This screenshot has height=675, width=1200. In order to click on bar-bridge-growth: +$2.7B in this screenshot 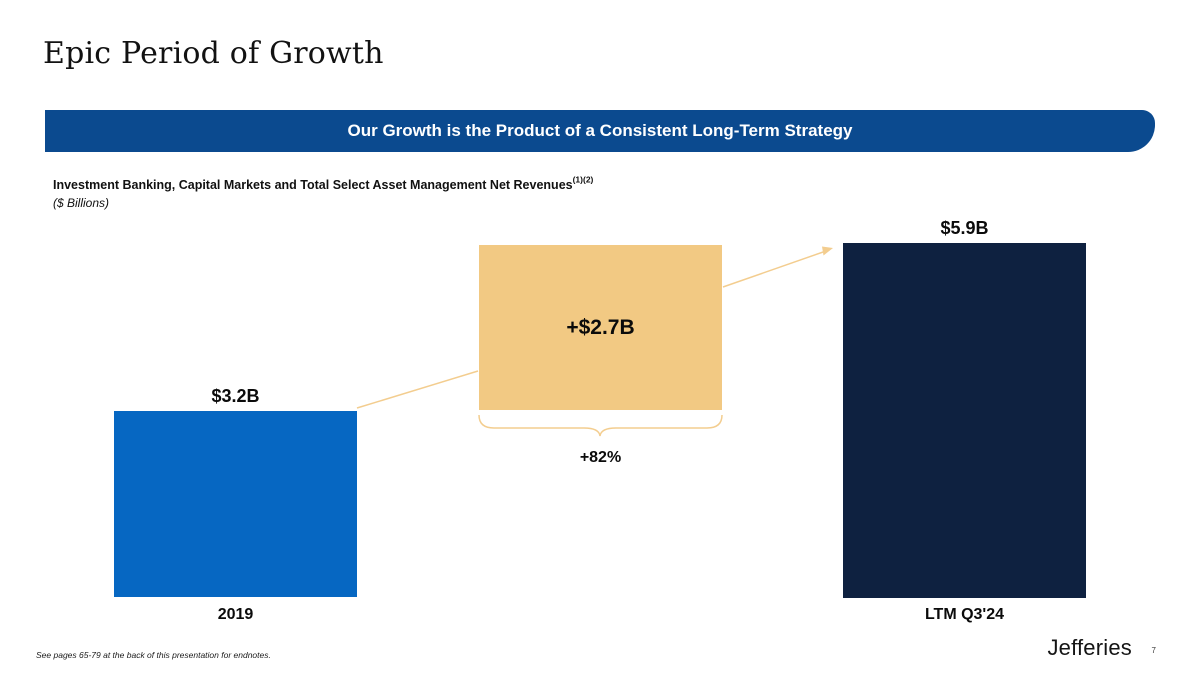, I will do `click(600, 327)`.